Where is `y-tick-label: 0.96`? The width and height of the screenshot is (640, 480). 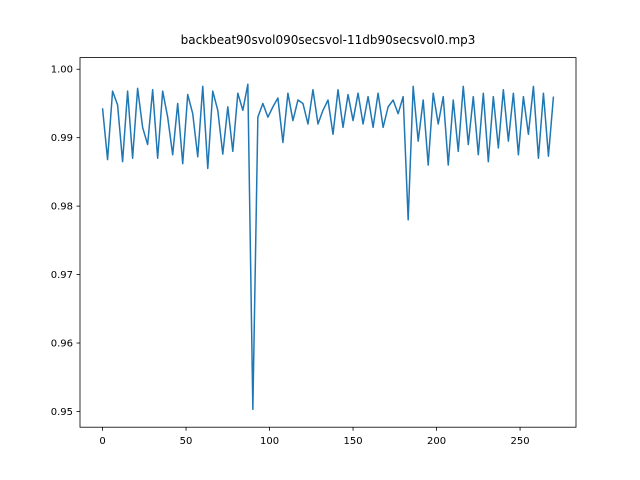 y-tick-label: 0.96 is located at coordinates (62, 344).